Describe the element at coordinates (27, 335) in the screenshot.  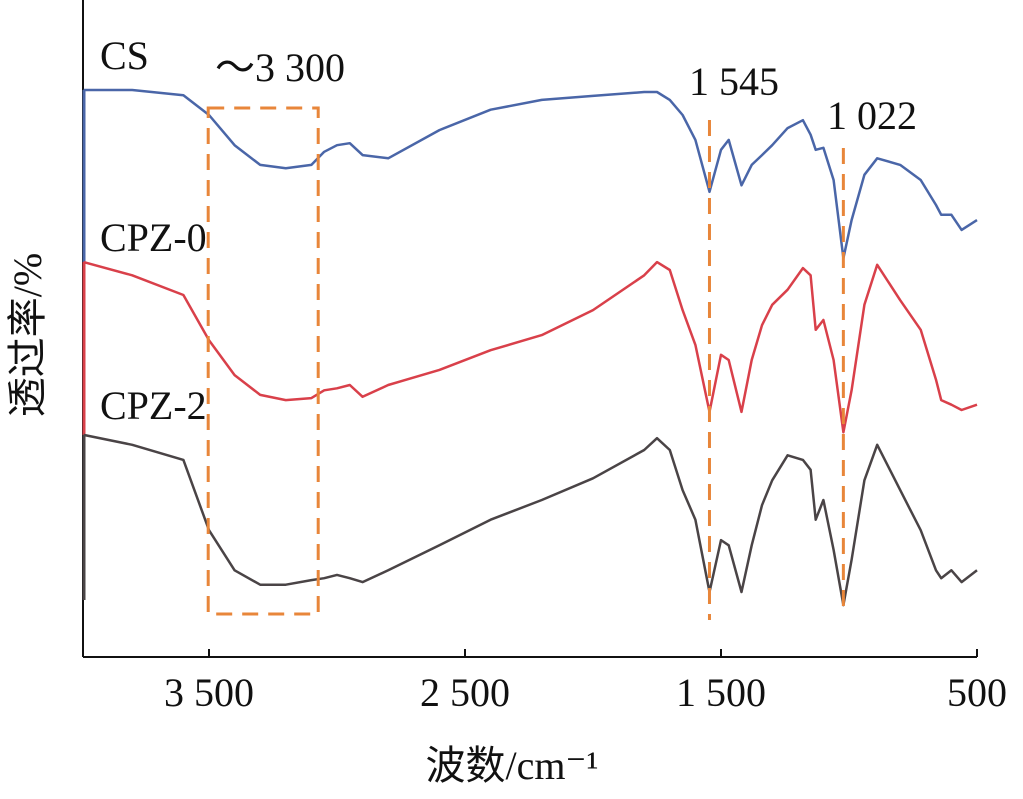
I see `y-axis-label: 透过率/%` at that location.